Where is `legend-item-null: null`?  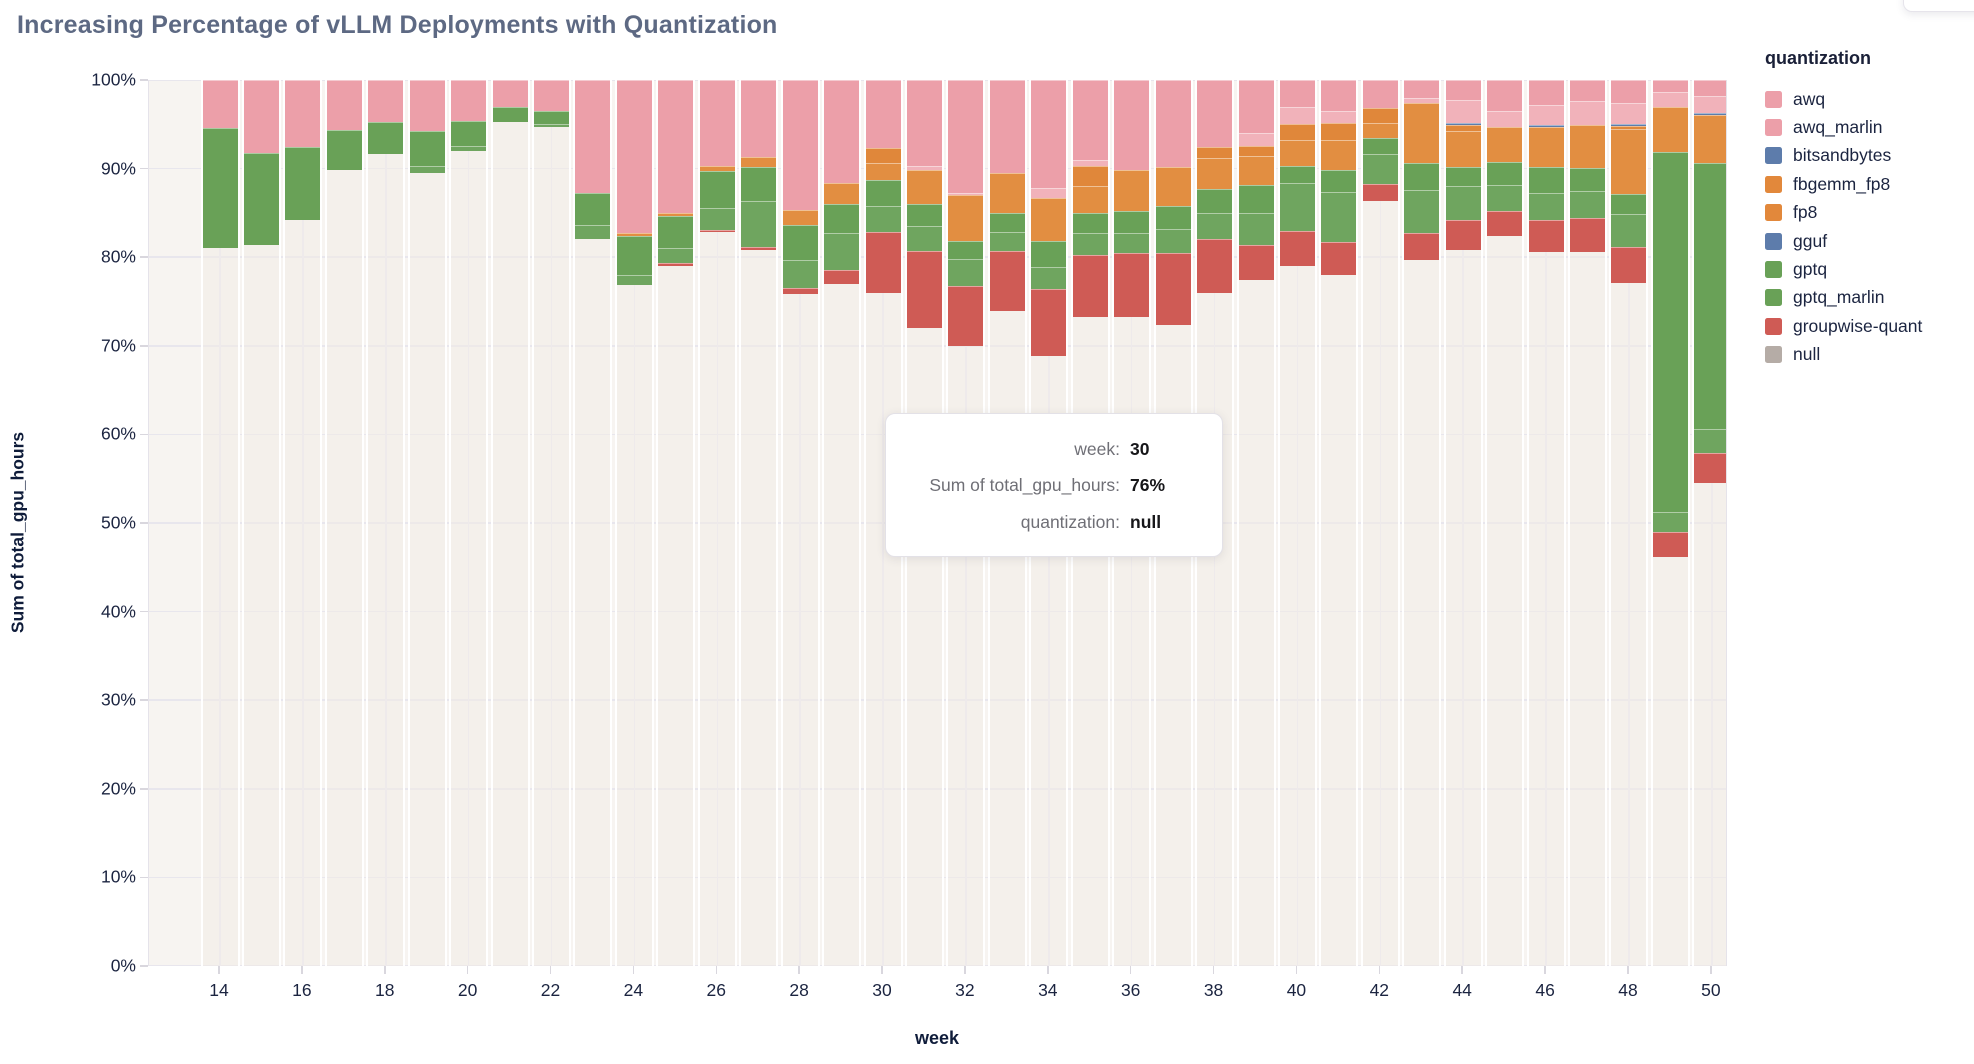
legend-item-null: null is located at coordinates (1865, 355).